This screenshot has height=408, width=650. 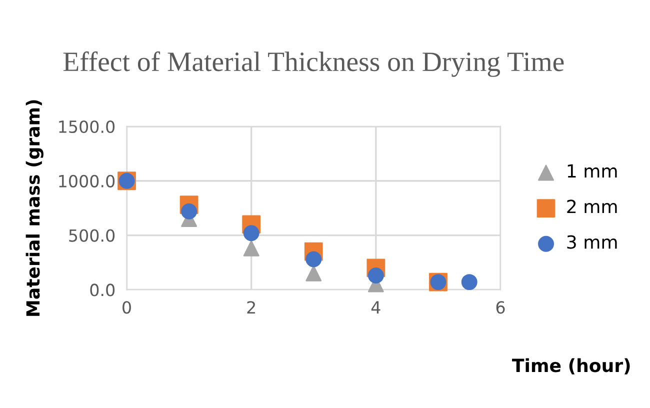 What do you see at coordinates (87, 127) in the screenshot?
I see `y-tick-label: 1500.0` at bounding box center [87, 127].